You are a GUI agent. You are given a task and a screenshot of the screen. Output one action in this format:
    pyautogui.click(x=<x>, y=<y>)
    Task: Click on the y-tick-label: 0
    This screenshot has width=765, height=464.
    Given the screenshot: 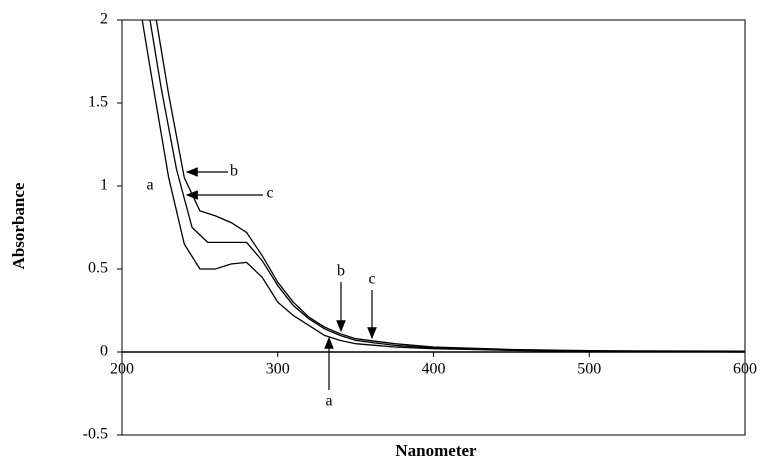 What is the action you would take?
    pyautogui.click(x=104, y=351)
    